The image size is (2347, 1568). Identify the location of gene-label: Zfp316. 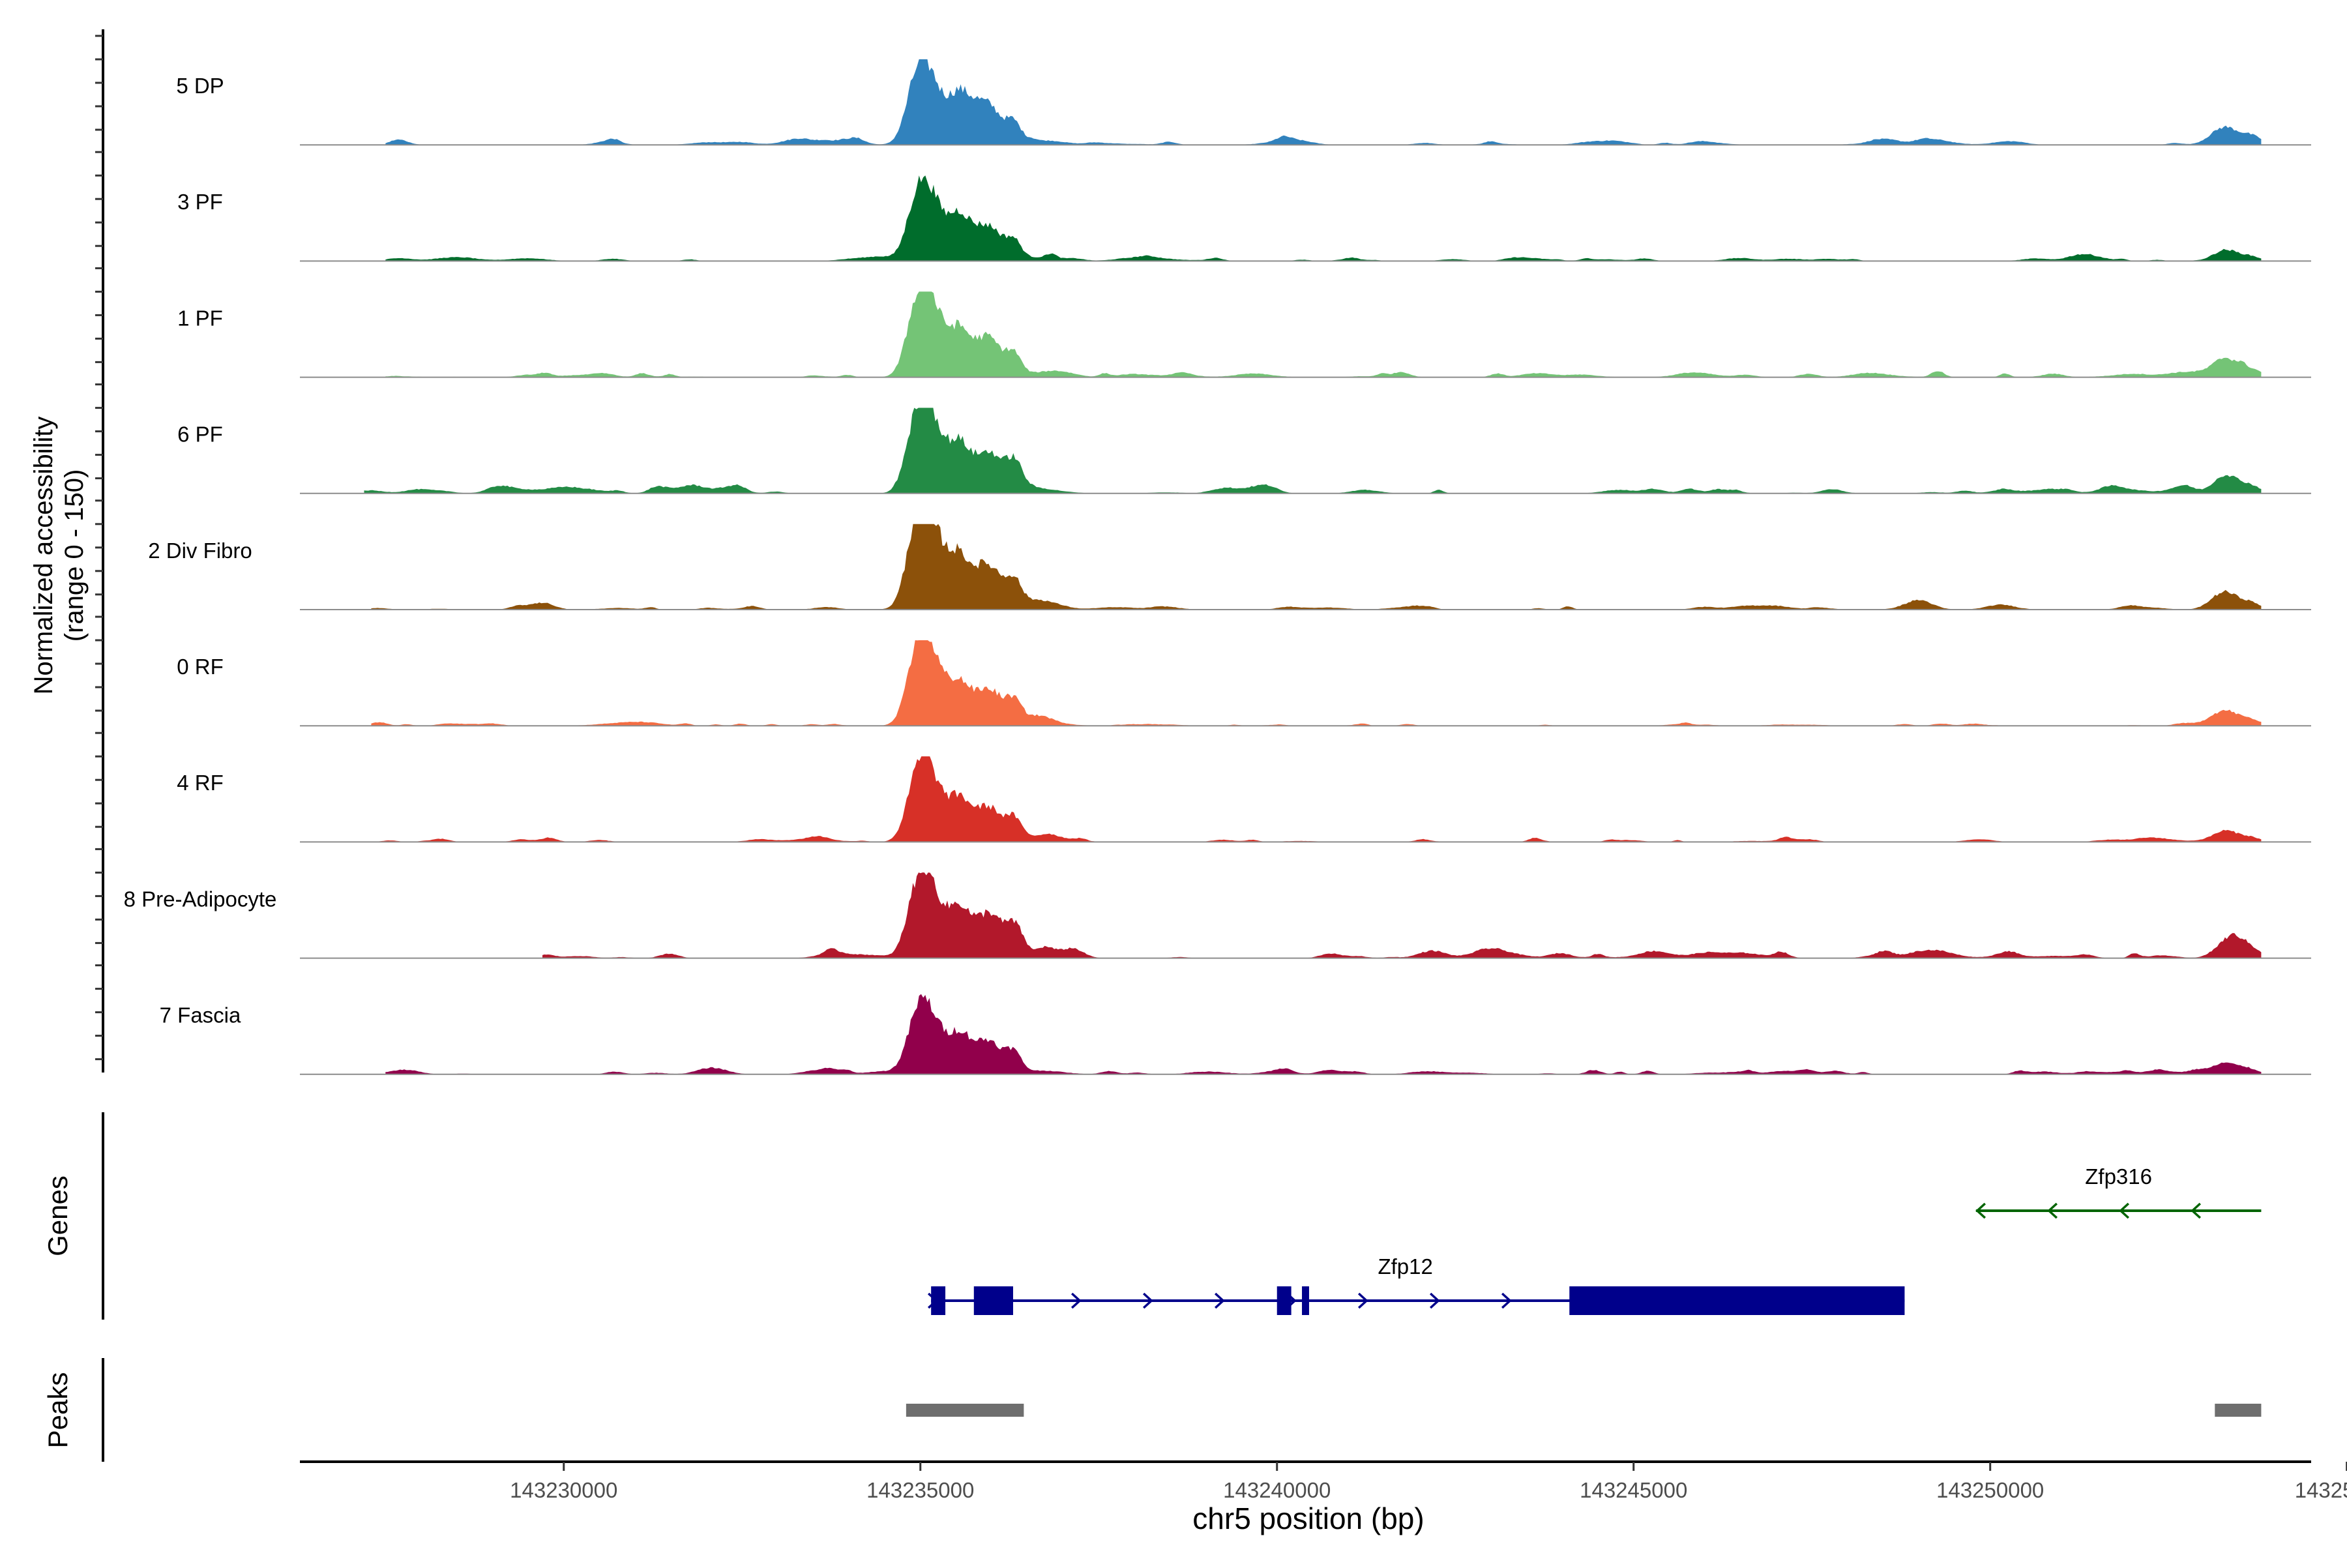
(2118, 1176).